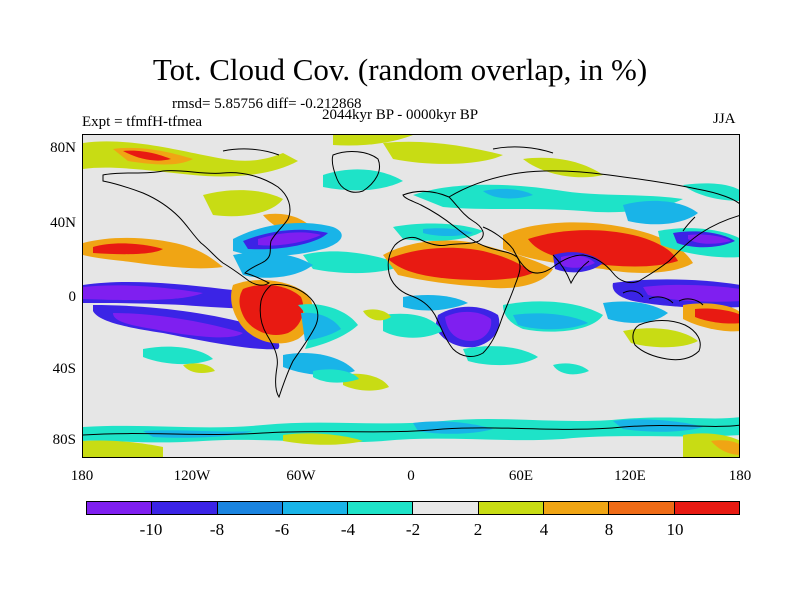 The width and height of the screenshot is (800, 600). Describe the element at coordinates (72, 297) in the screenshot. I see `lat-label-0: 0` at that location.